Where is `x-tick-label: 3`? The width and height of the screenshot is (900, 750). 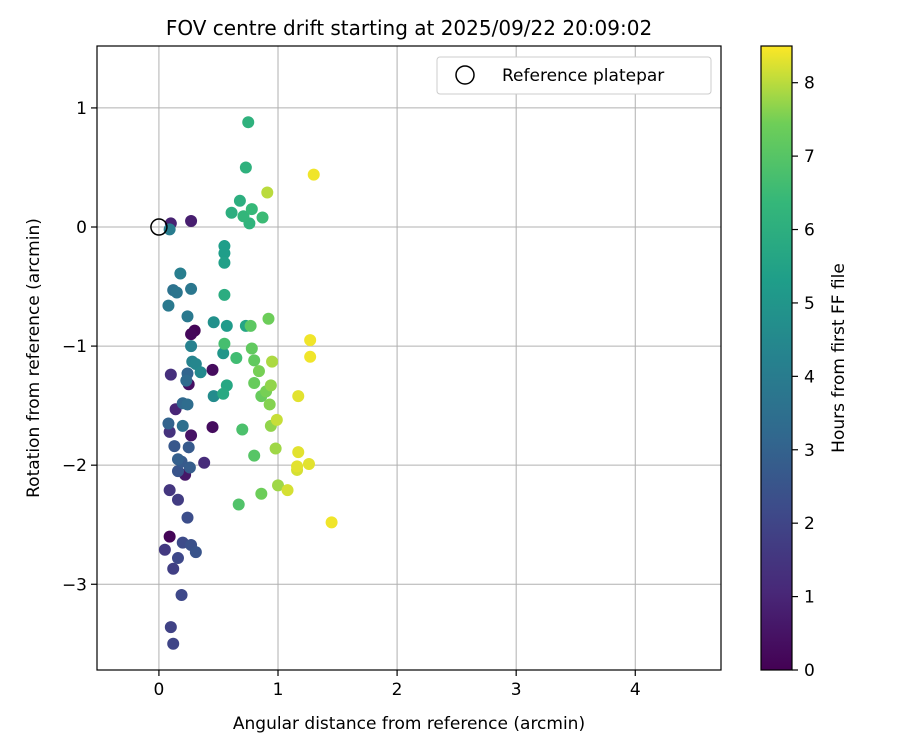
x-tick-label: 3 is located at coordinates (516, 690).